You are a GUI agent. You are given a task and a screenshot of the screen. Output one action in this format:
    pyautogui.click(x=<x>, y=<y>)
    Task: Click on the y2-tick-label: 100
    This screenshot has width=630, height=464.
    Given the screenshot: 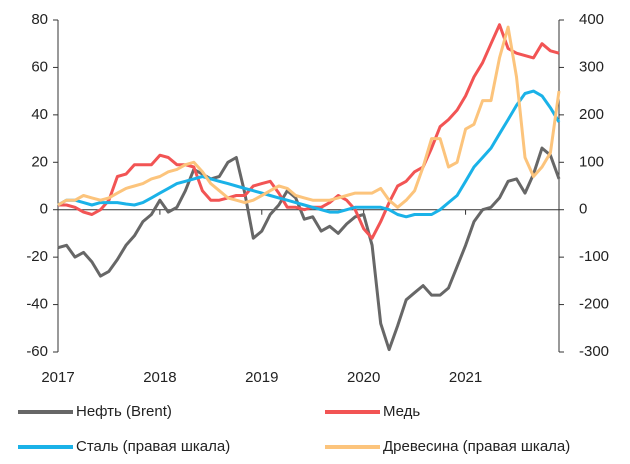 What is the action you would take?
    pyautogui.click(x=591, y=161)
    